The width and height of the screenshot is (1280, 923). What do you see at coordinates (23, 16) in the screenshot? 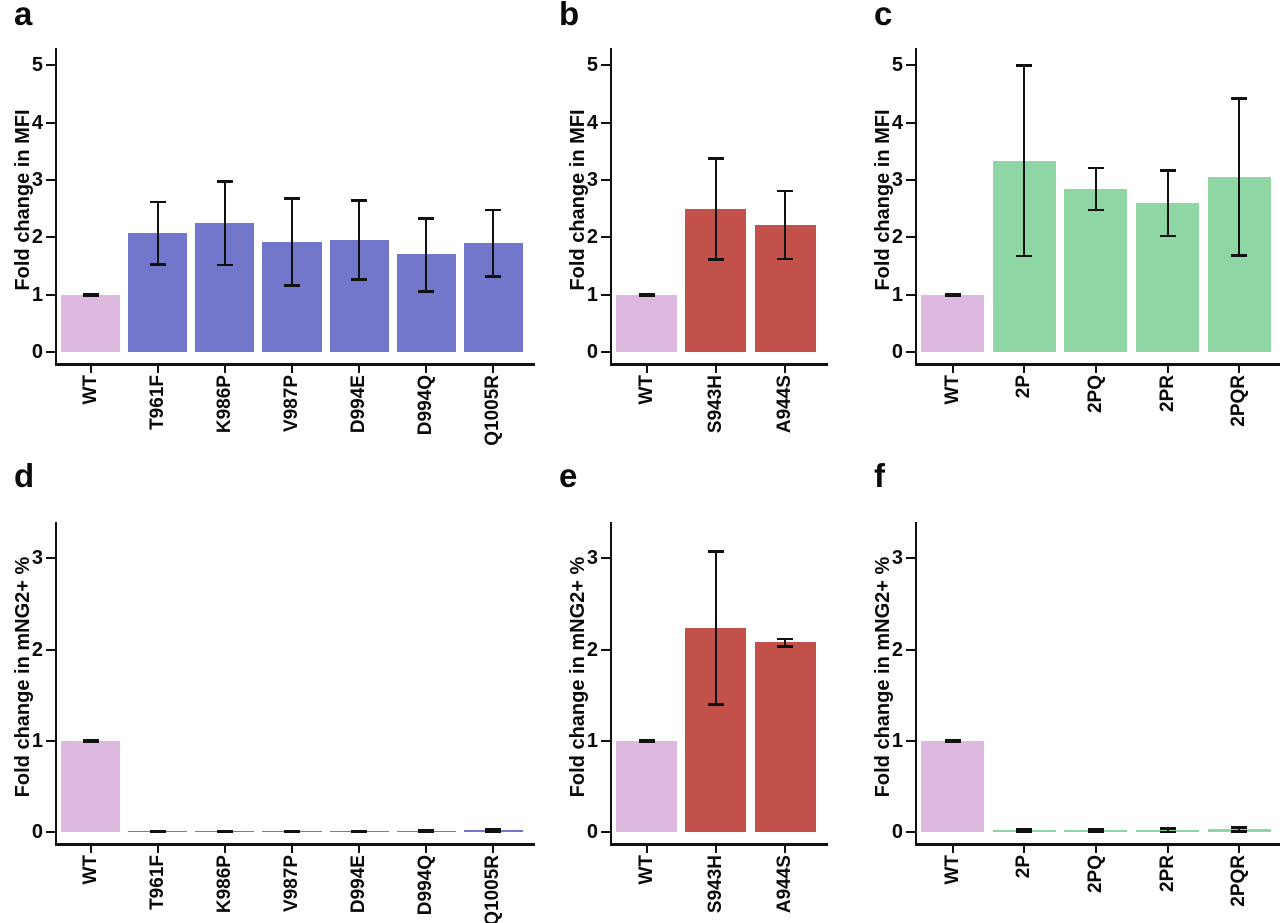
I see `panel-letter-a: a` at bounding box center [23, 16].